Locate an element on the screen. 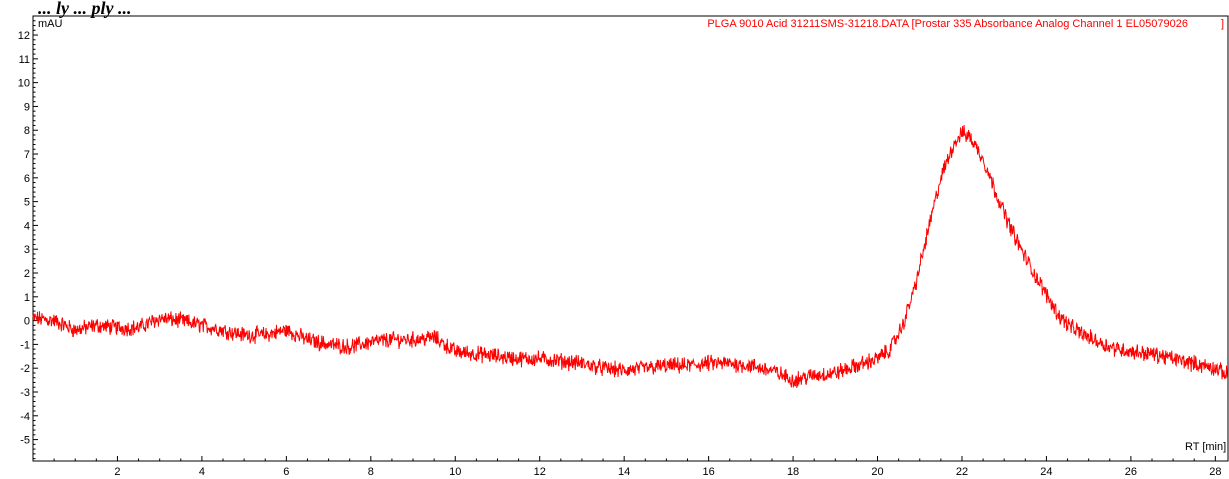 Image resolution: width=1229 pixels, height=479 pixels. x-tick-label: 2 is located at coordinates (117, 472).